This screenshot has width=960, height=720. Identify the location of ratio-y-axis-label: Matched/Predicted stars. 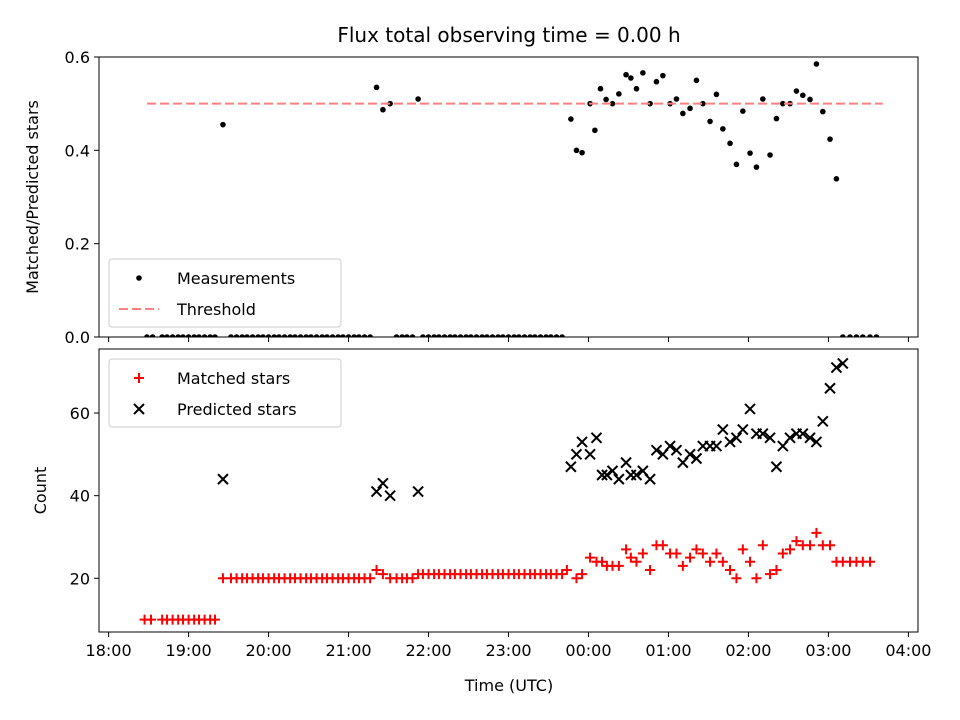
(32, 197).